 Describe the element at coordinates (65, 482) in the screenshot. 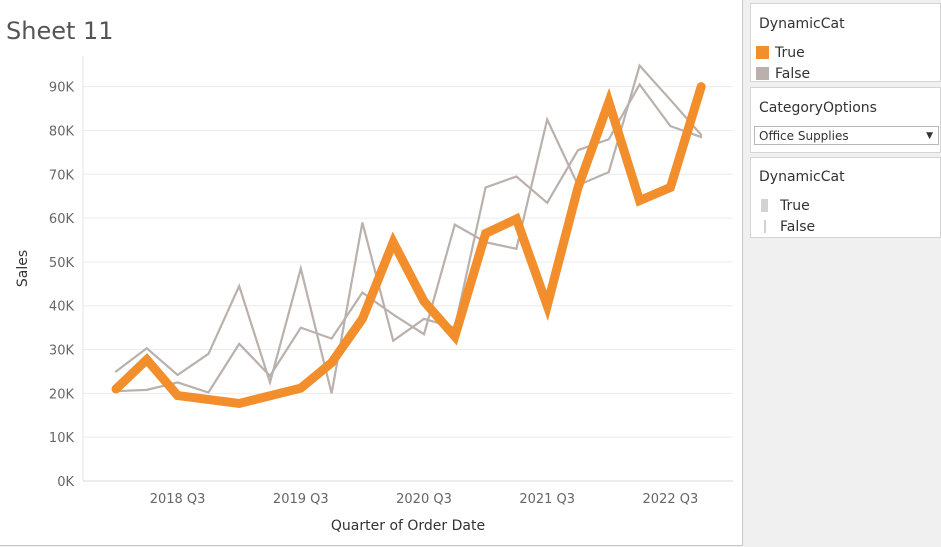

I see `y-tick-label: 0K` at that location.